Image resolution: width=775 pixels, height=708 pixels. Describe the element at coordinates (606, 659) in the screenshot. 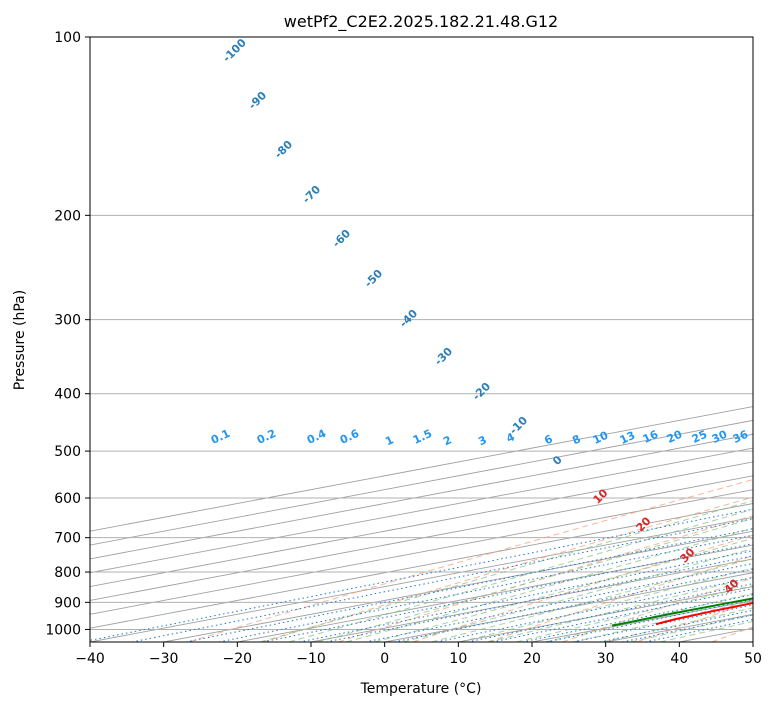

I see `x-tick-label: 30` at that location.